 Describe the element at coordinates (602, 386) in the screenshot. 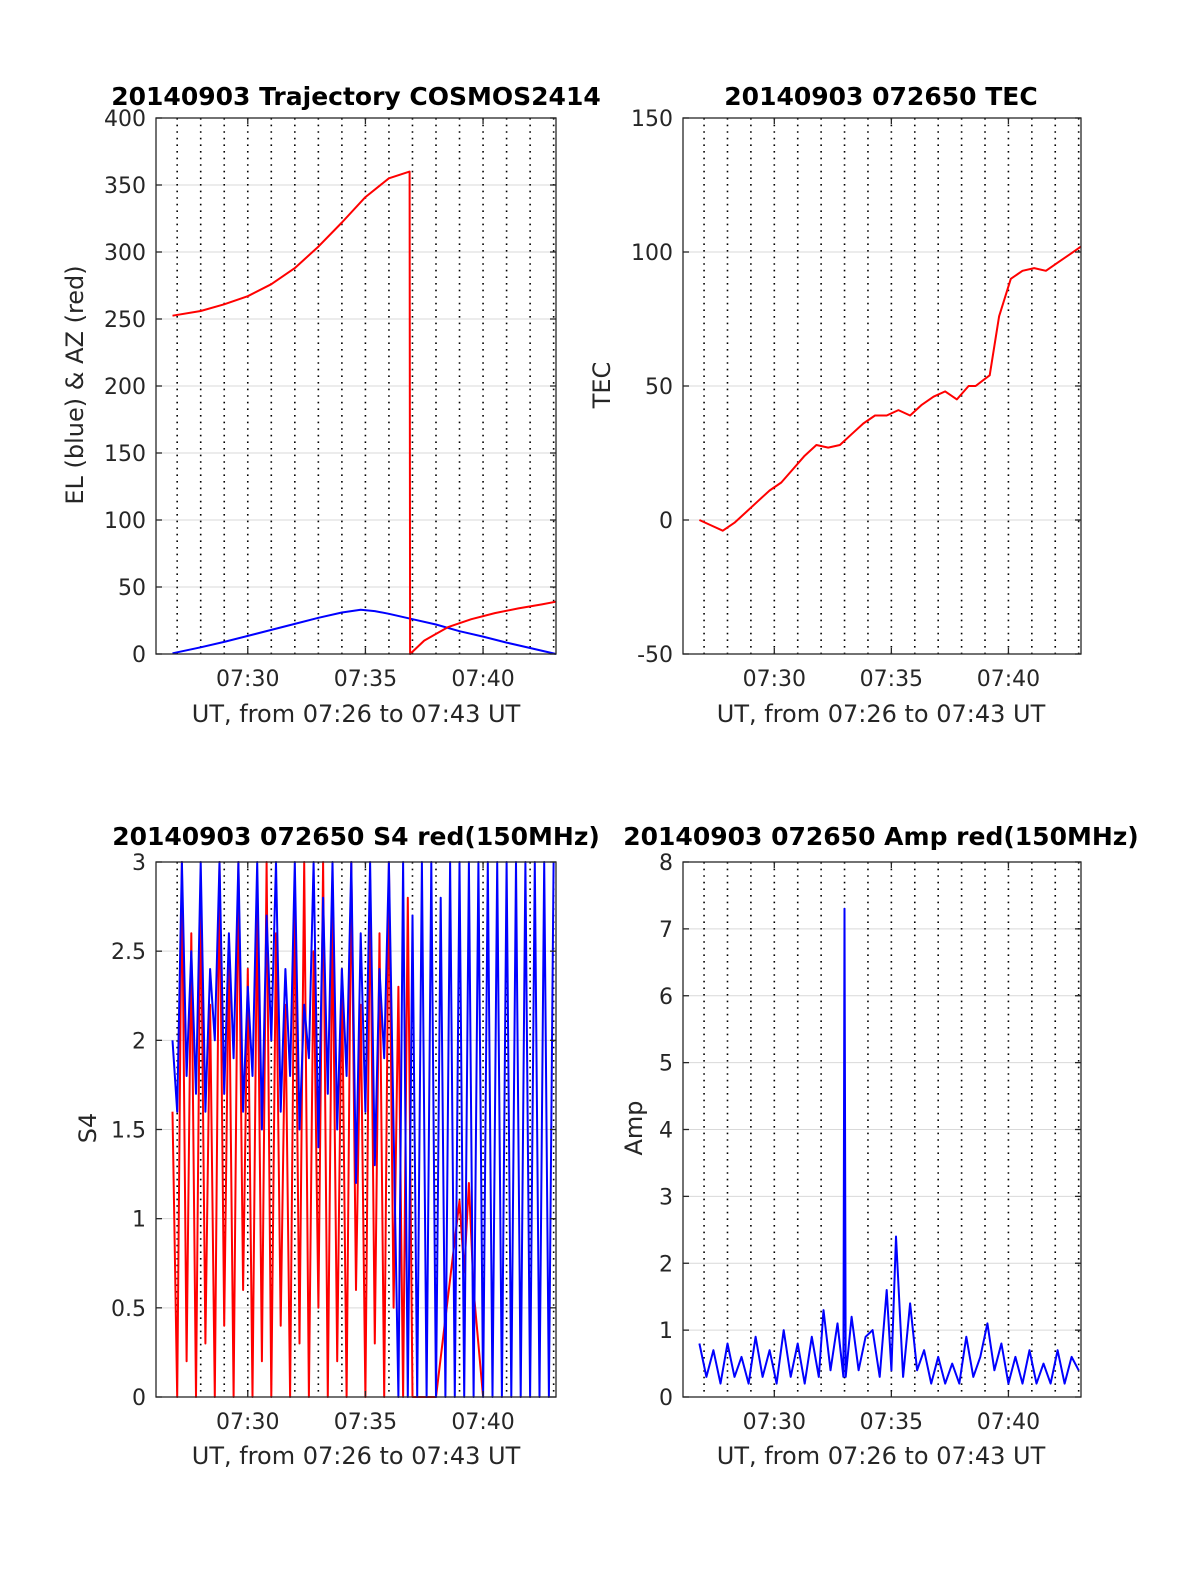

I see `tec-ylabel: TEC` at that location.